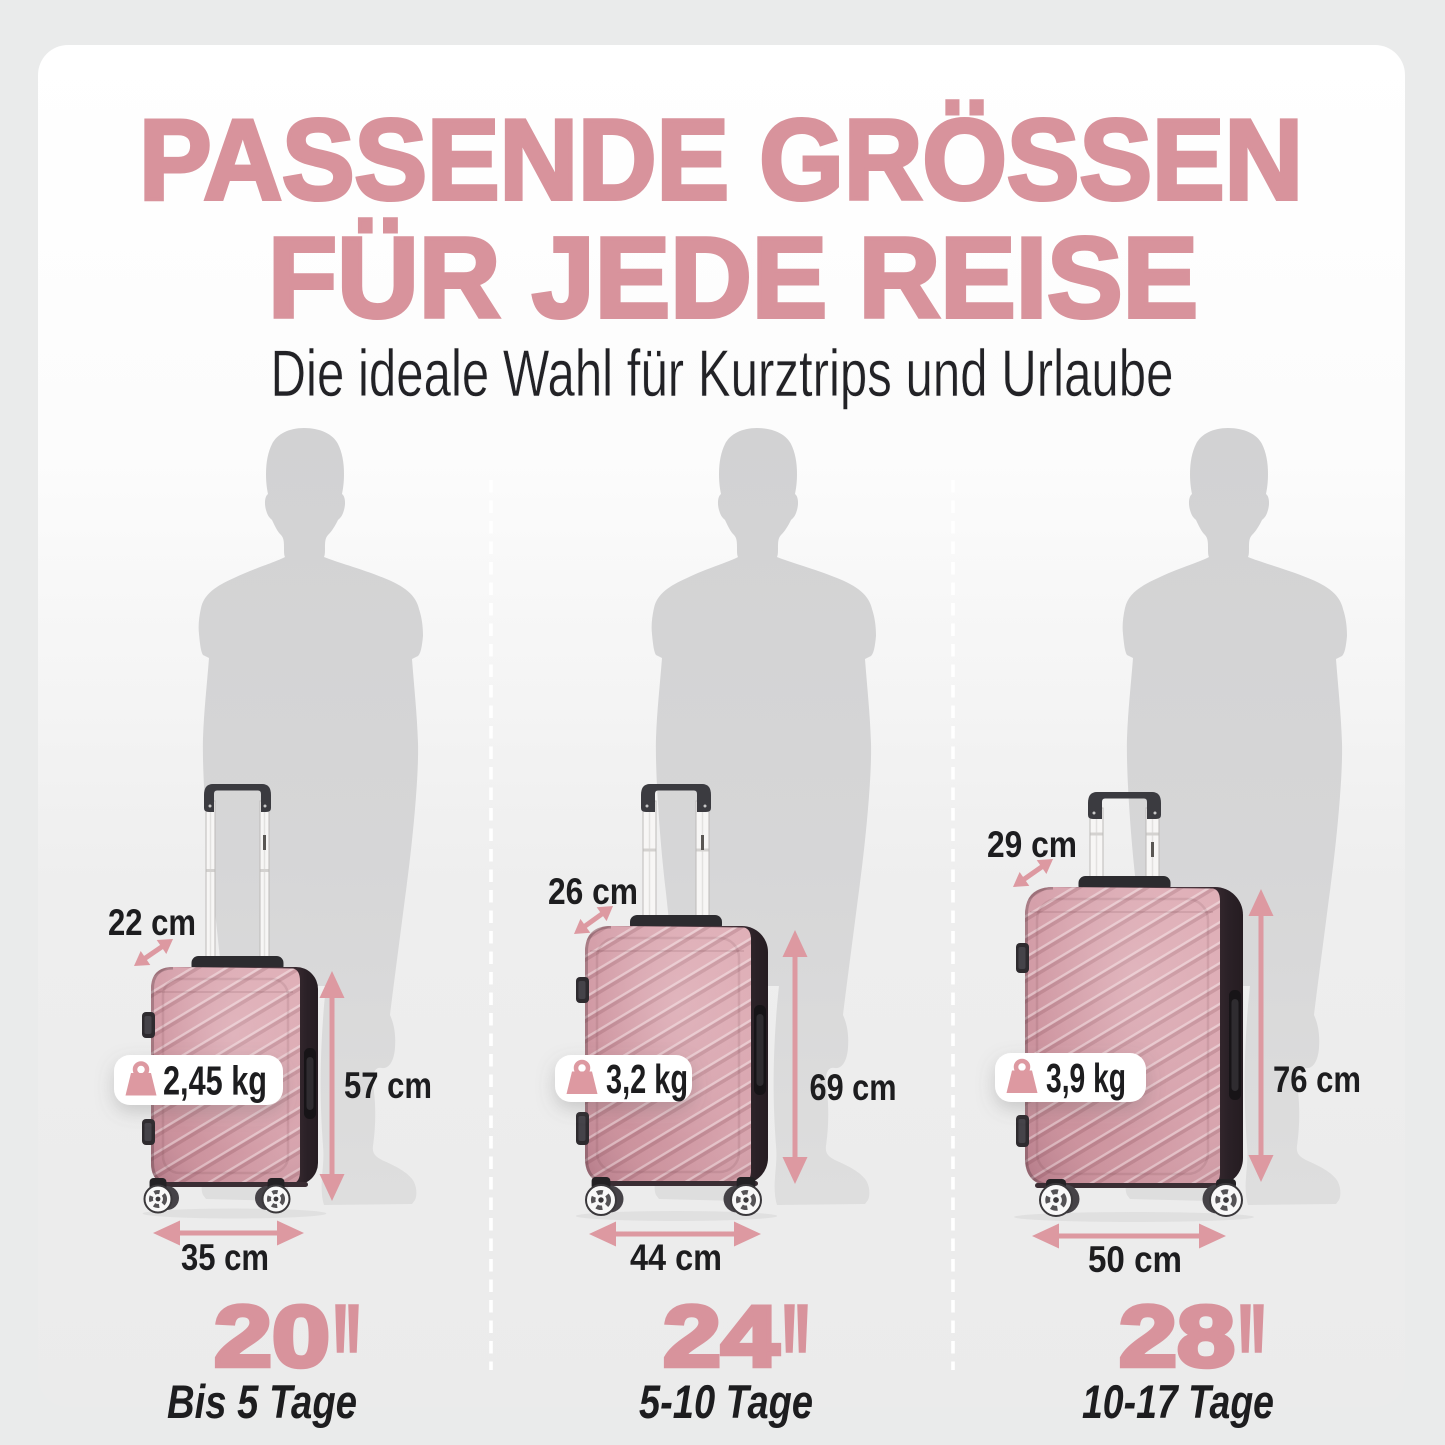 The height and width of the screenshot is (1445, 1445). What do you see at coordinates (721, 160) in the screenshot?
I see `svg-text: PASSENDE GRÖSSEN` at bounding box center [721, 160].